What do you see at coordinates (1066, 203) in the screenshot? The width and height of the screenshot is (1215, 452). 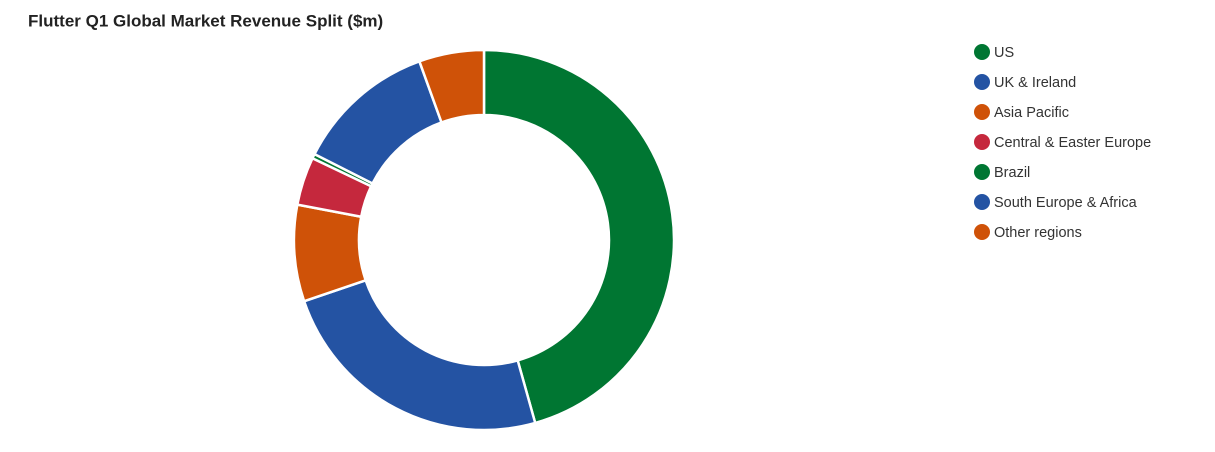 I see `legend-label: South Europe & Africa` at bounding box center [1066, 203].